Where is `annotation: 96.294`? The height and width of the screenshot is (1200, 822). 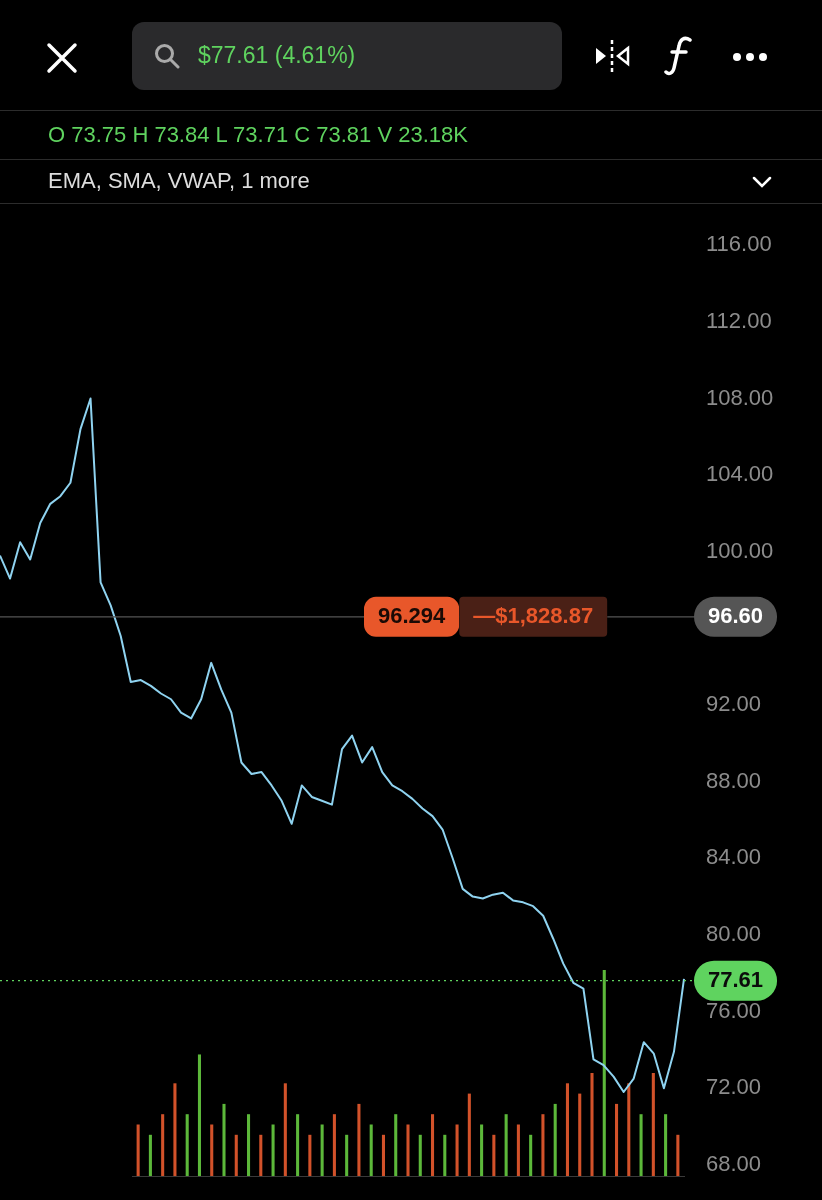 annotation: 96.294 is located at coordinates (412, 615).